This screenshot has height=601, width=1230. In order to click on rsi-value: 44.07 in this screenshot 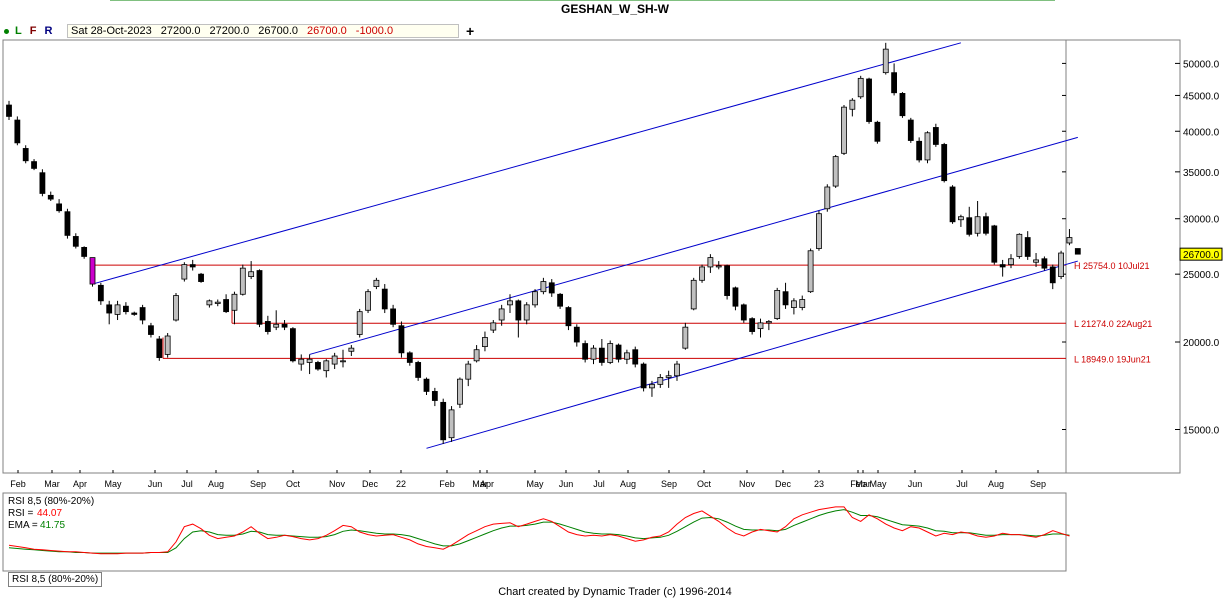, I will do `click(49, 513)`.